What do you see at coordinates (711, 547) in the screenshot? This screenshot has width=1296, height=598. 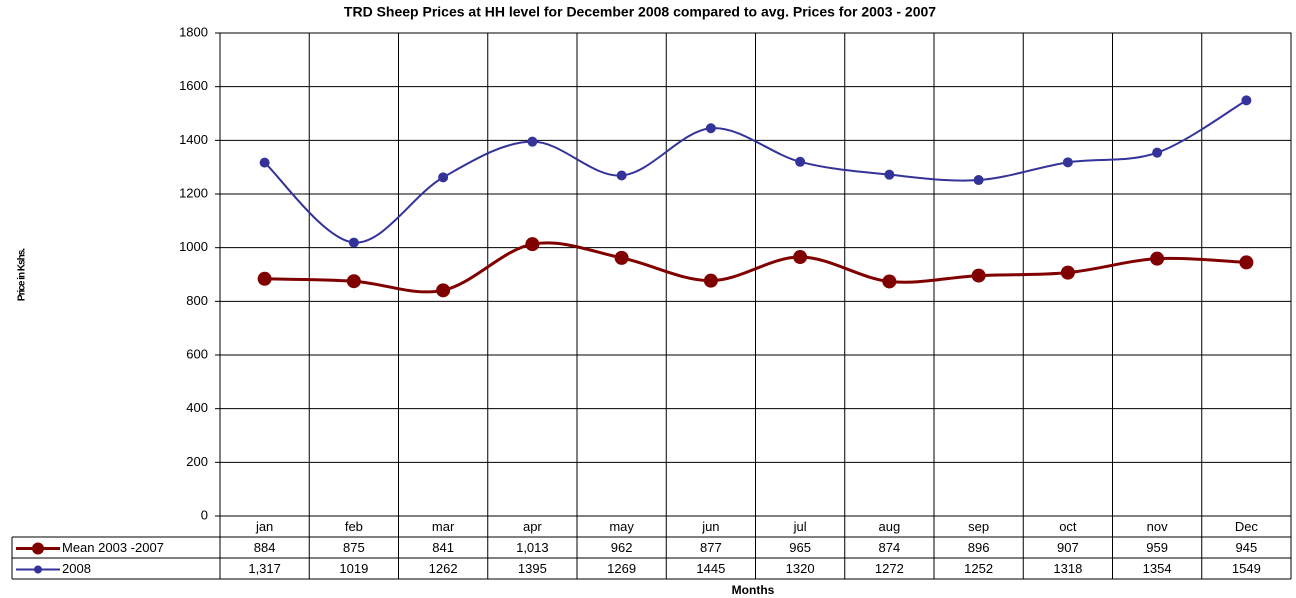 I see `table-value: 877` at bounding box center [711, 547].